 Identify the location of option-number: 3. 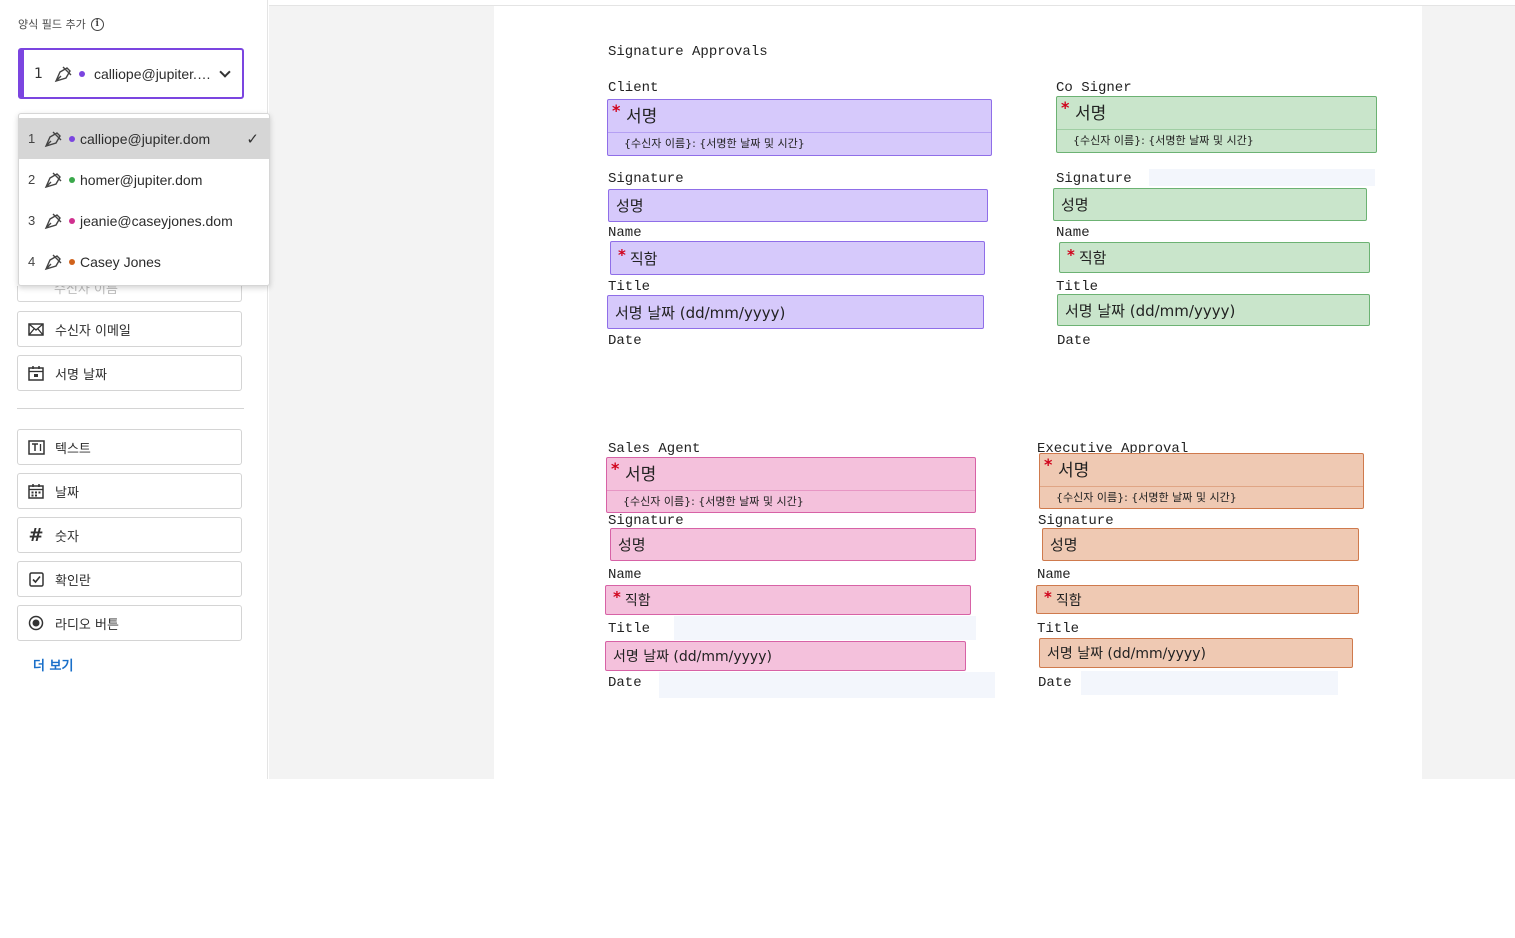
(32, 220).